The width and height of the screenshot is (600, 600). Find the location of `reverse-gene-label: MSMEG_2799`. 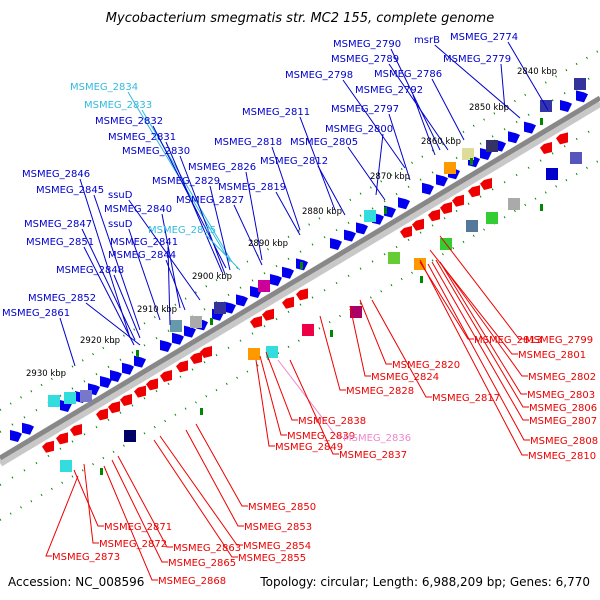

reverse-gene-label: MSMEG_2799 is located at coordinates (559, 340).